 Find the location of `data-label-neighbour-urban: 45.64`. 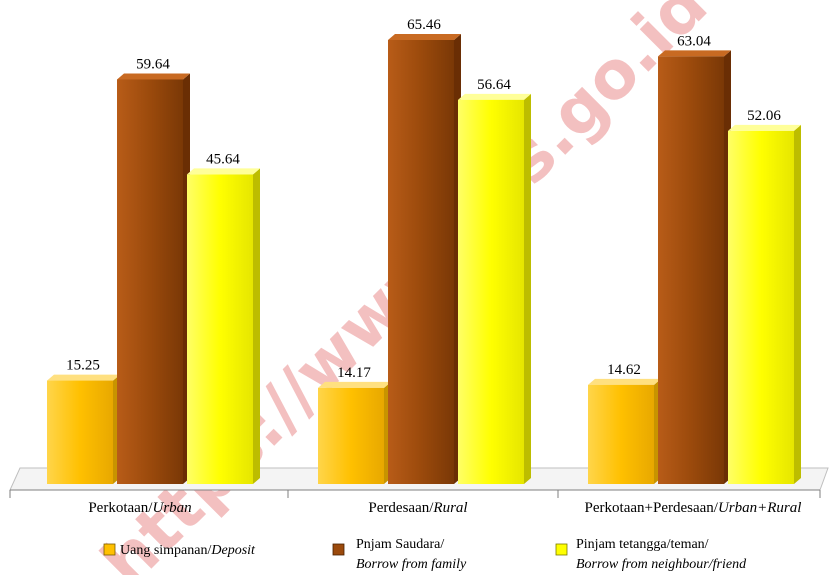

data-label-neighbour-urban: 45.64 is located at coordinates (223, 159).